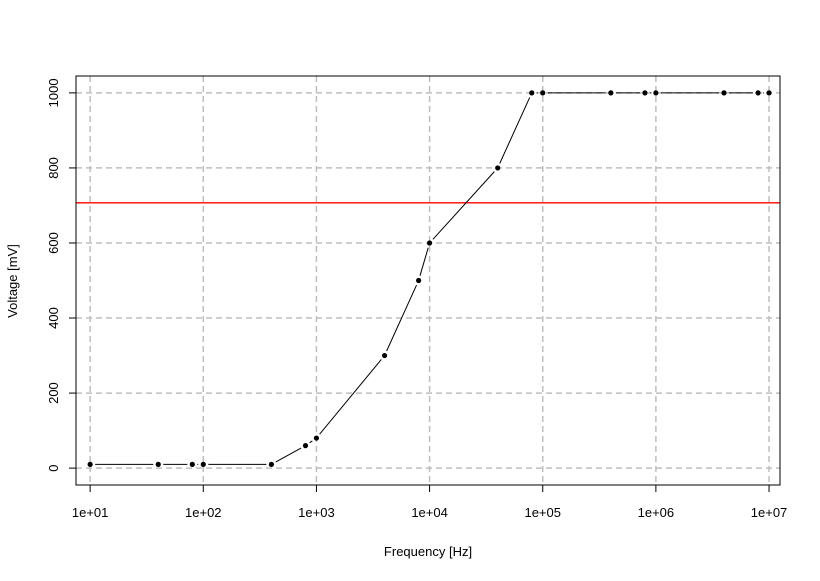  What do you see at coordinates (53, 243) in the screenshot?
I see `y-tick-label: 600` at bounding box center [53, 243].